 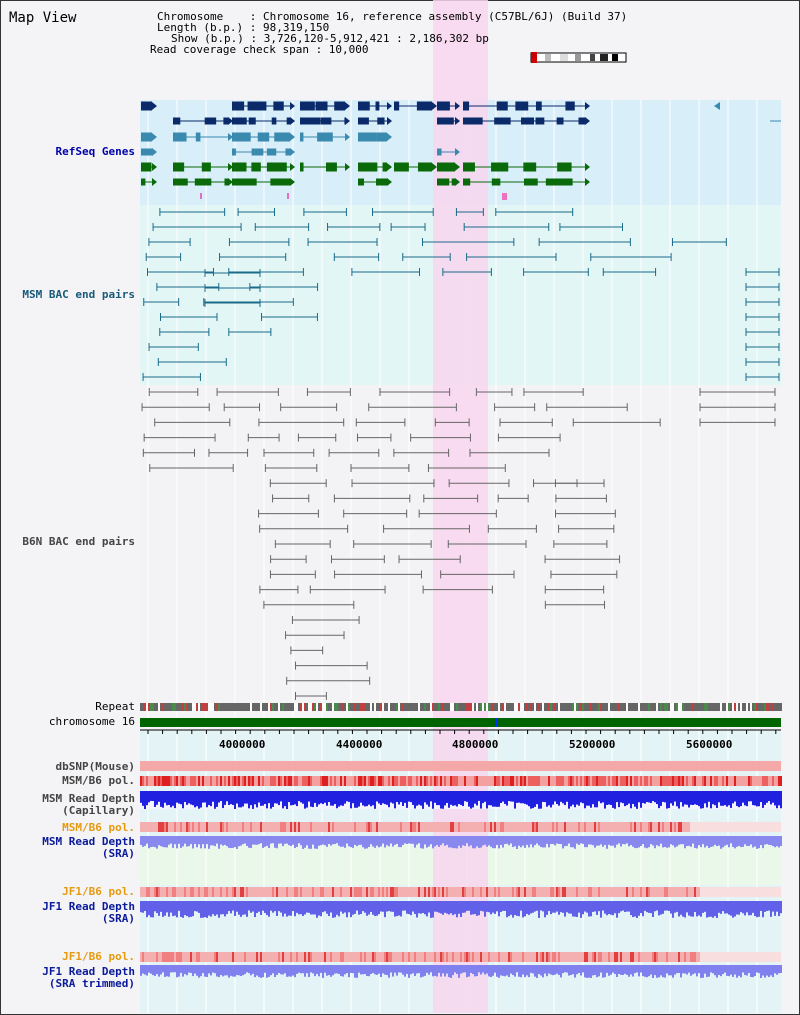 I want to click on gene-strand-arrow, so click(x=587, y=182).